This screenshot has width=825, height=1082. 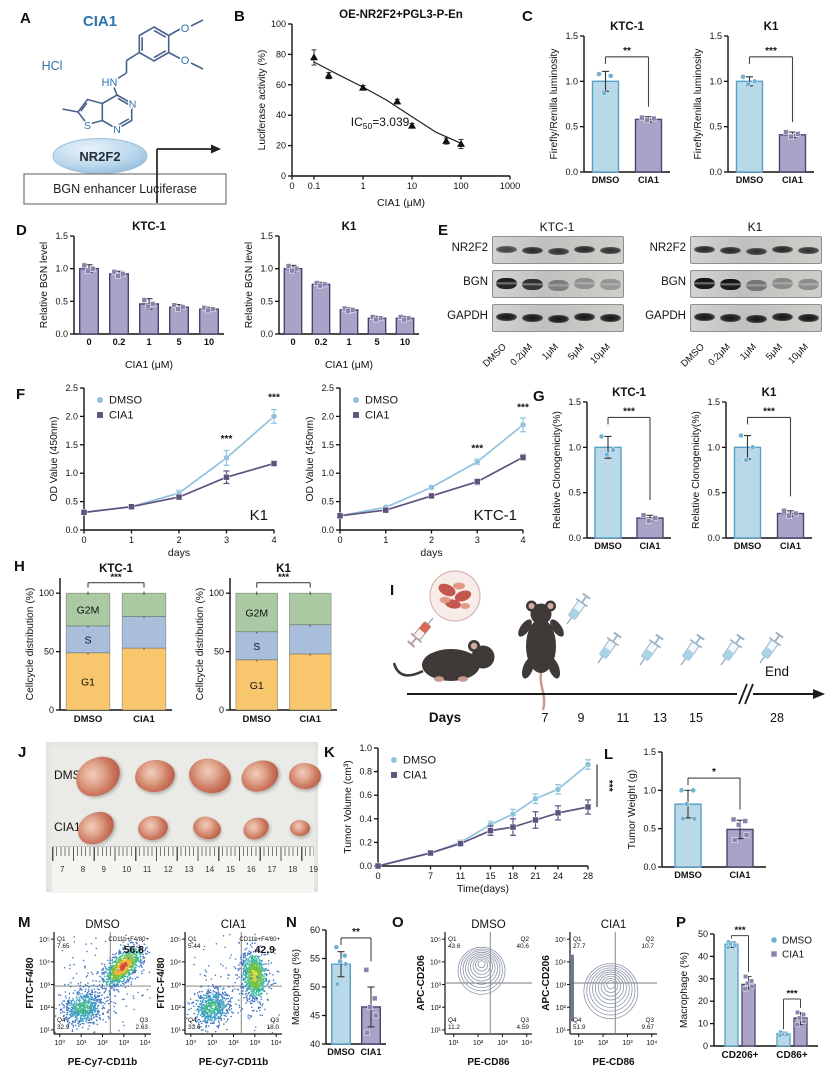 What do you see at coordinates (731, 651) in the screenshot?
I see `syringe-icon` at bounding box center [731, 651].